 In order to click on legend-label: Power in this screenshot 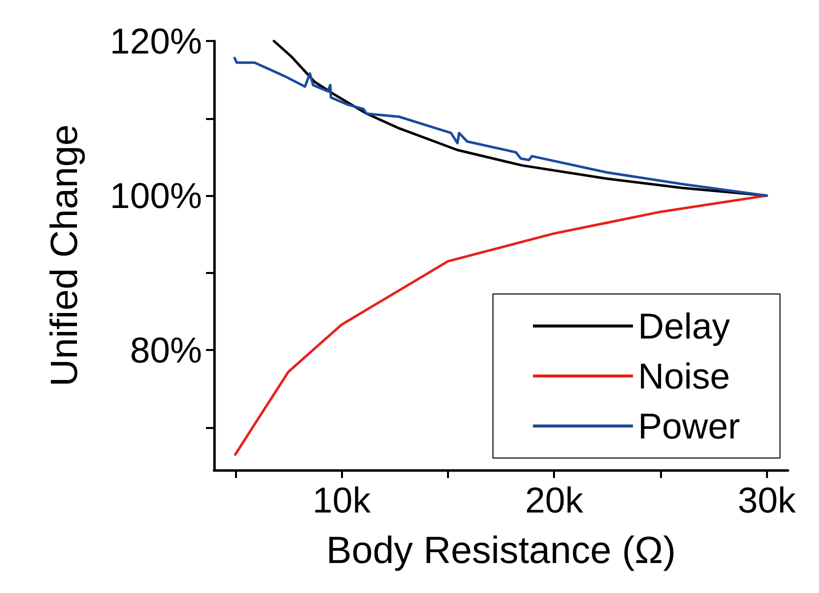, I will do `click(689, 426)`.